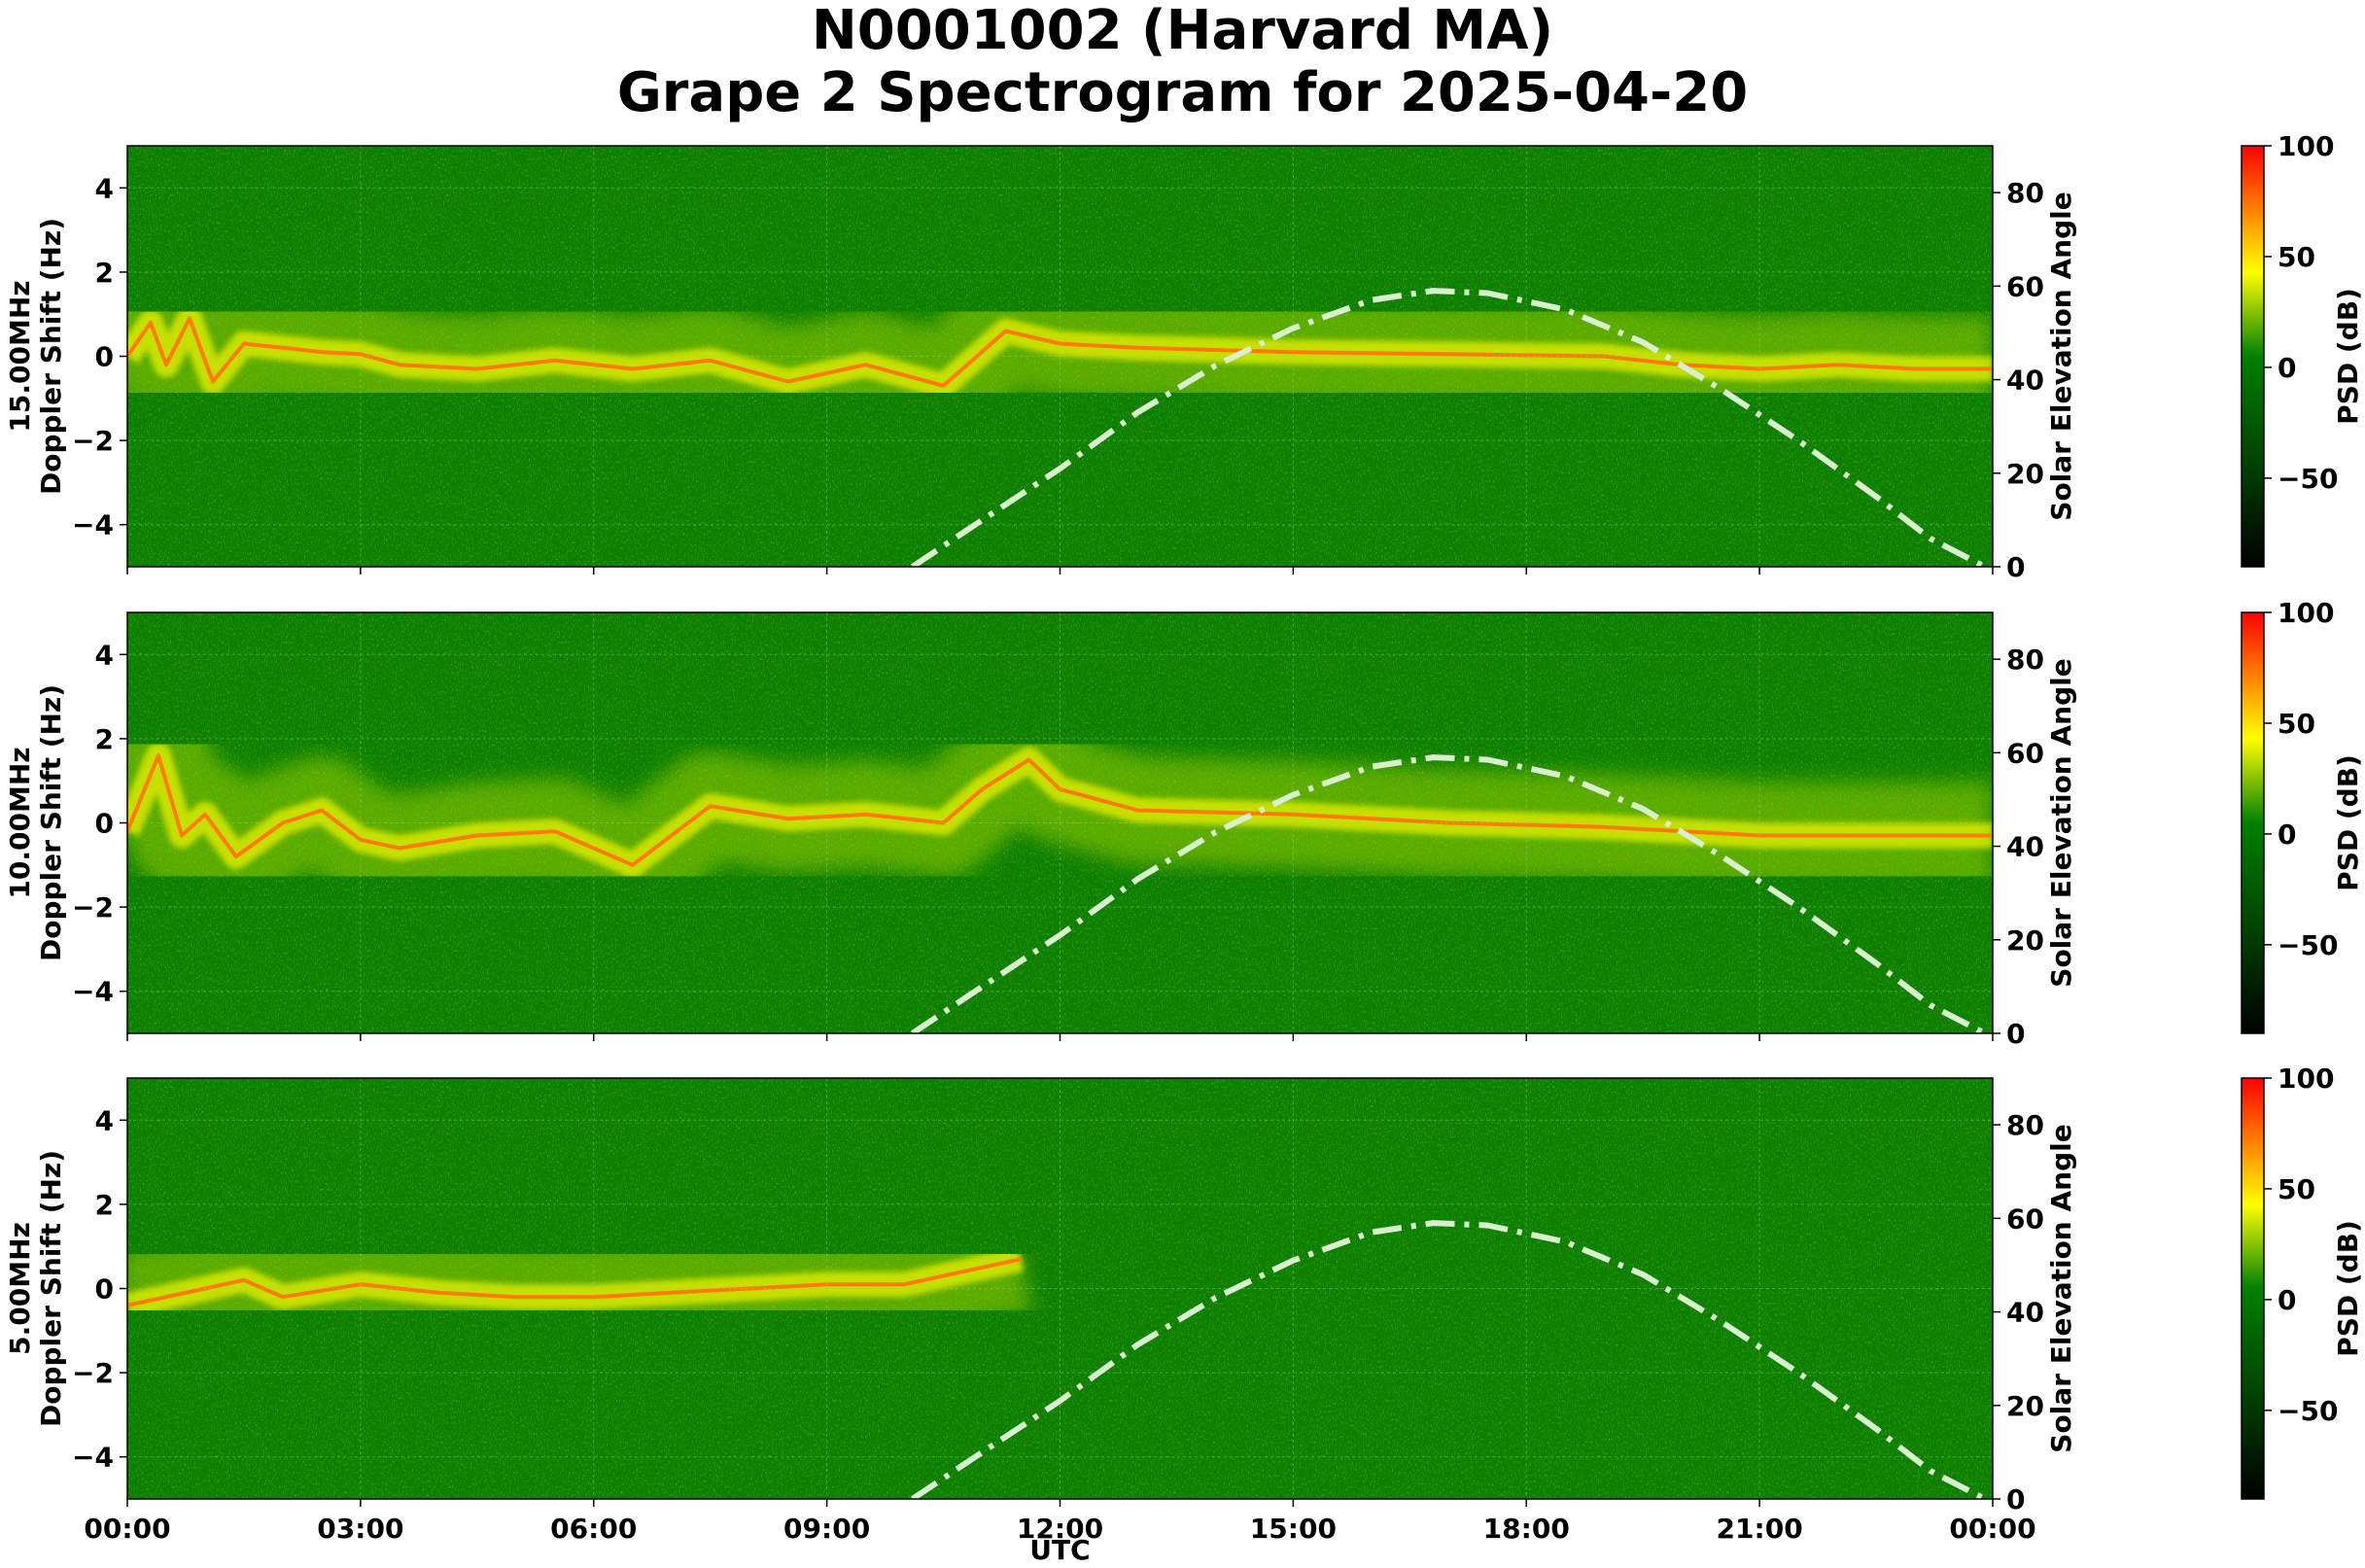 This screenshot has height=1568, width=2365. I want to click on chart-title-line1: N0001002 (Harvard MA), so click(1182, 31).